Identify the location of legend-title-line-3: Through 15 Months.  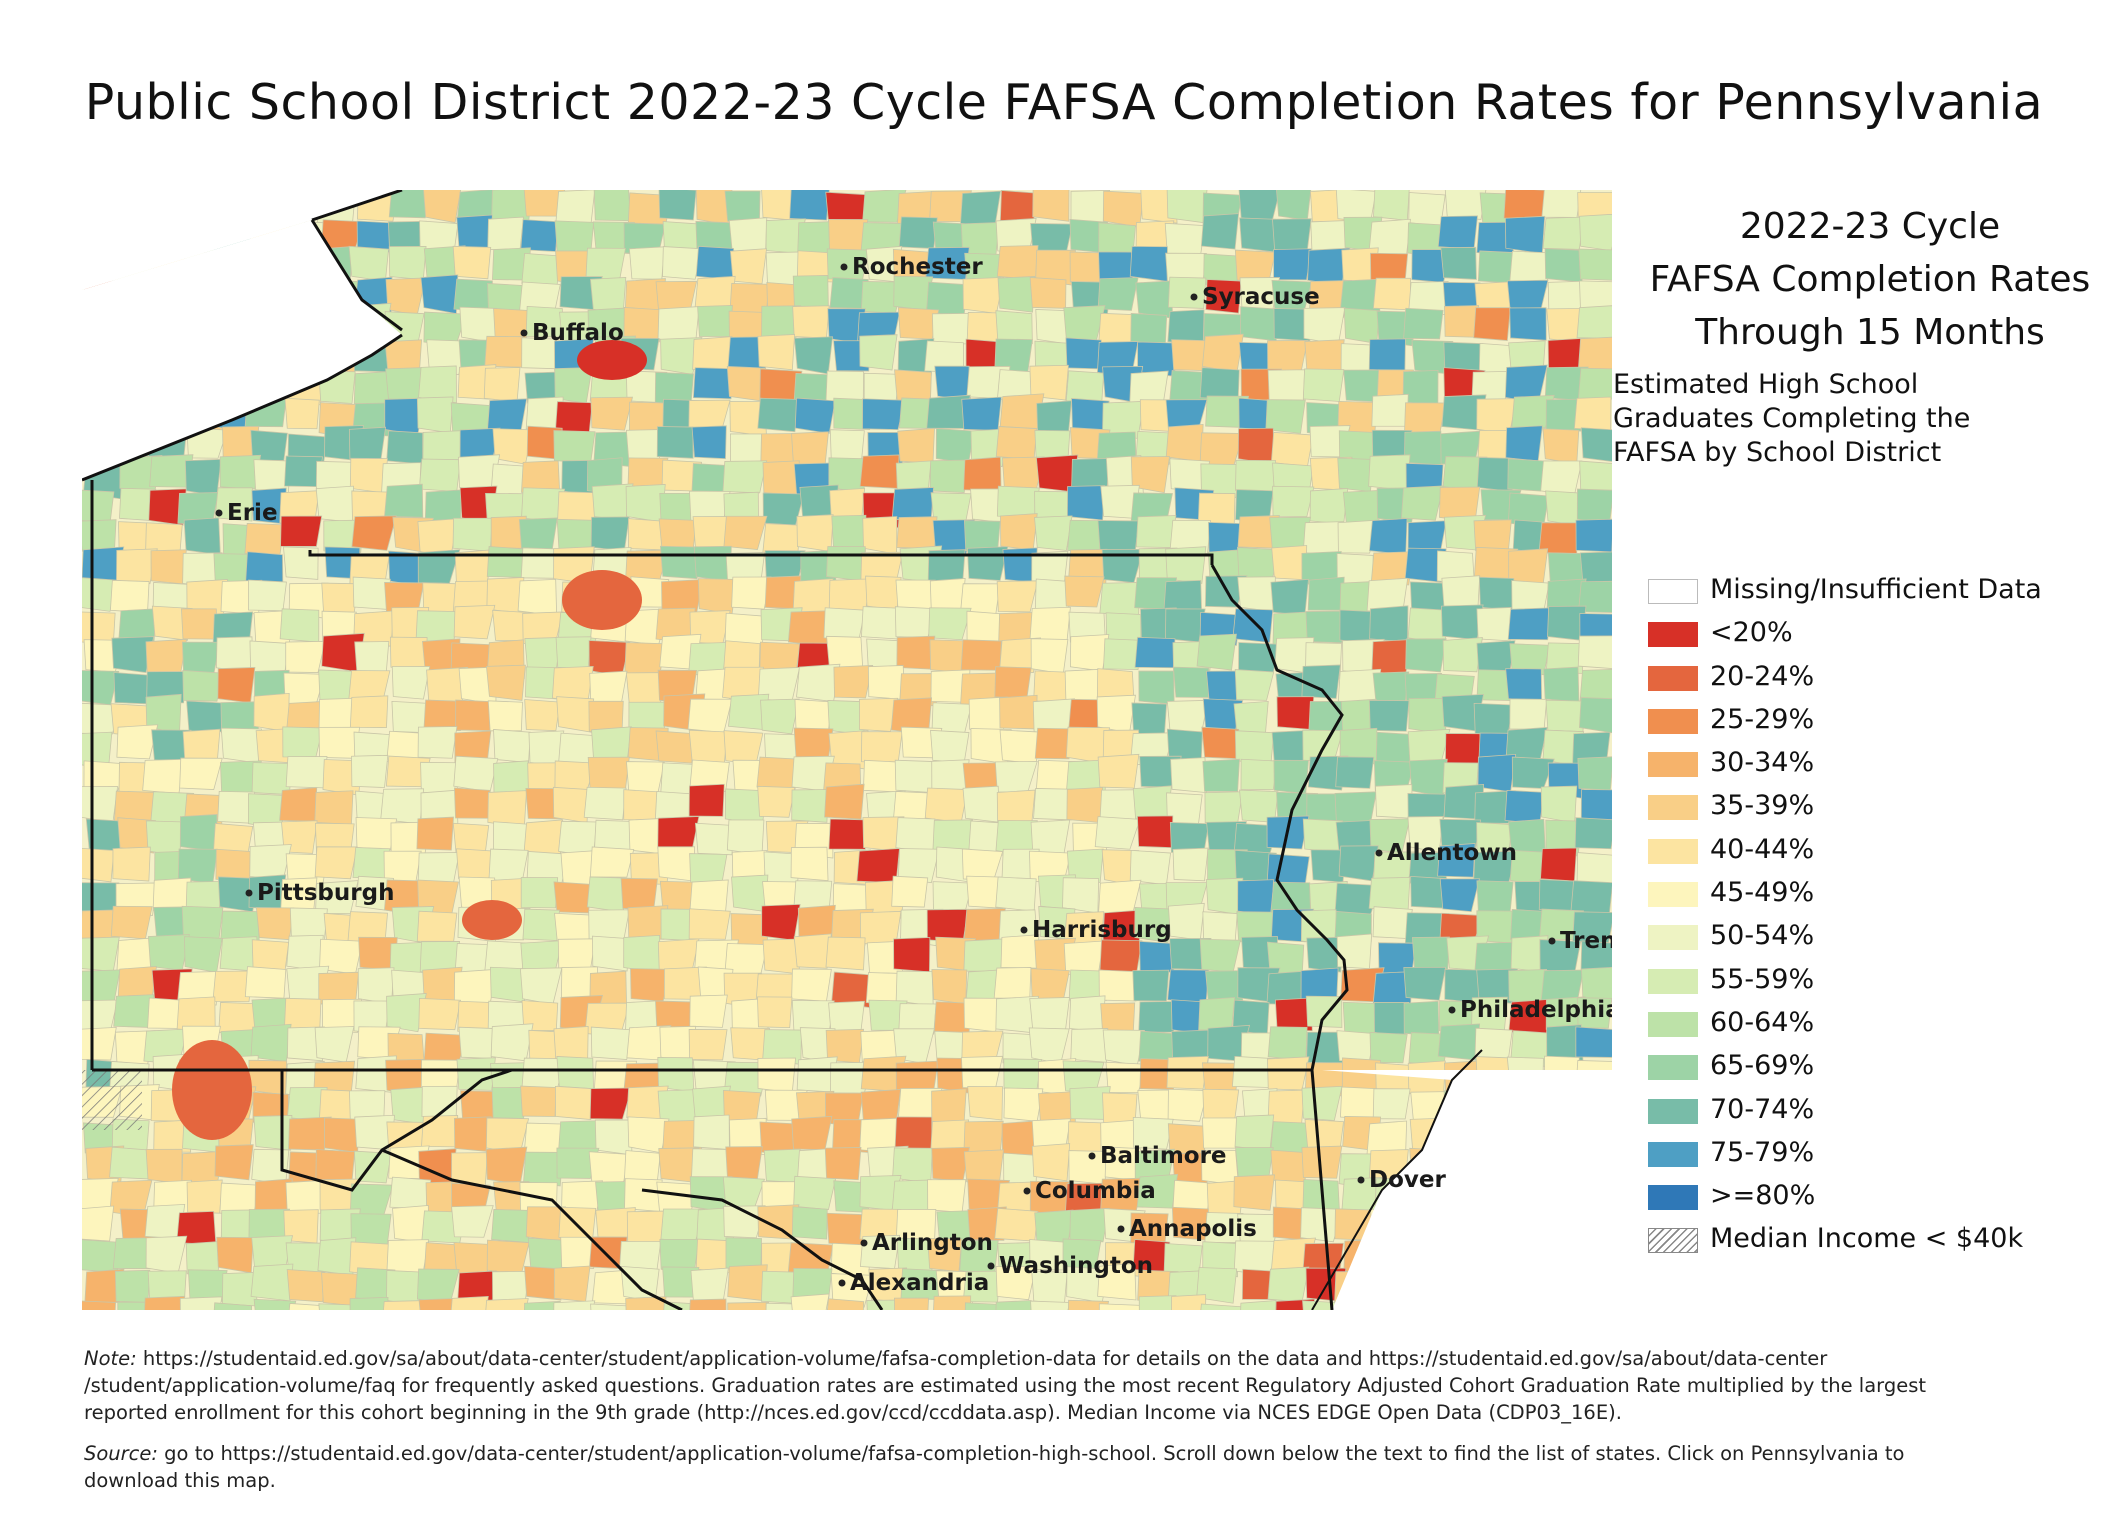
(1870, 332).